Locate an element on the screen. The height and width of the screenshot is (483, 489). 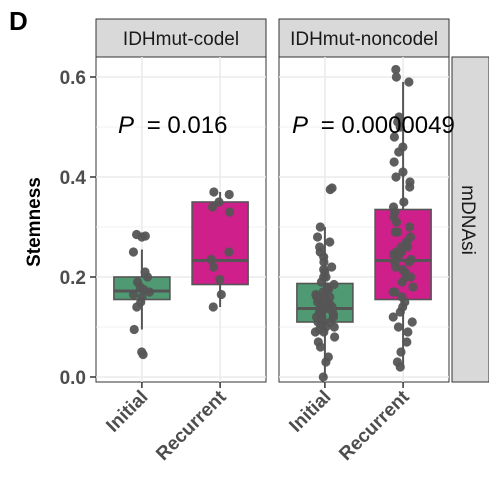
p-value-annotation: P = 0.0000049 is located at coordinates (373, 125).